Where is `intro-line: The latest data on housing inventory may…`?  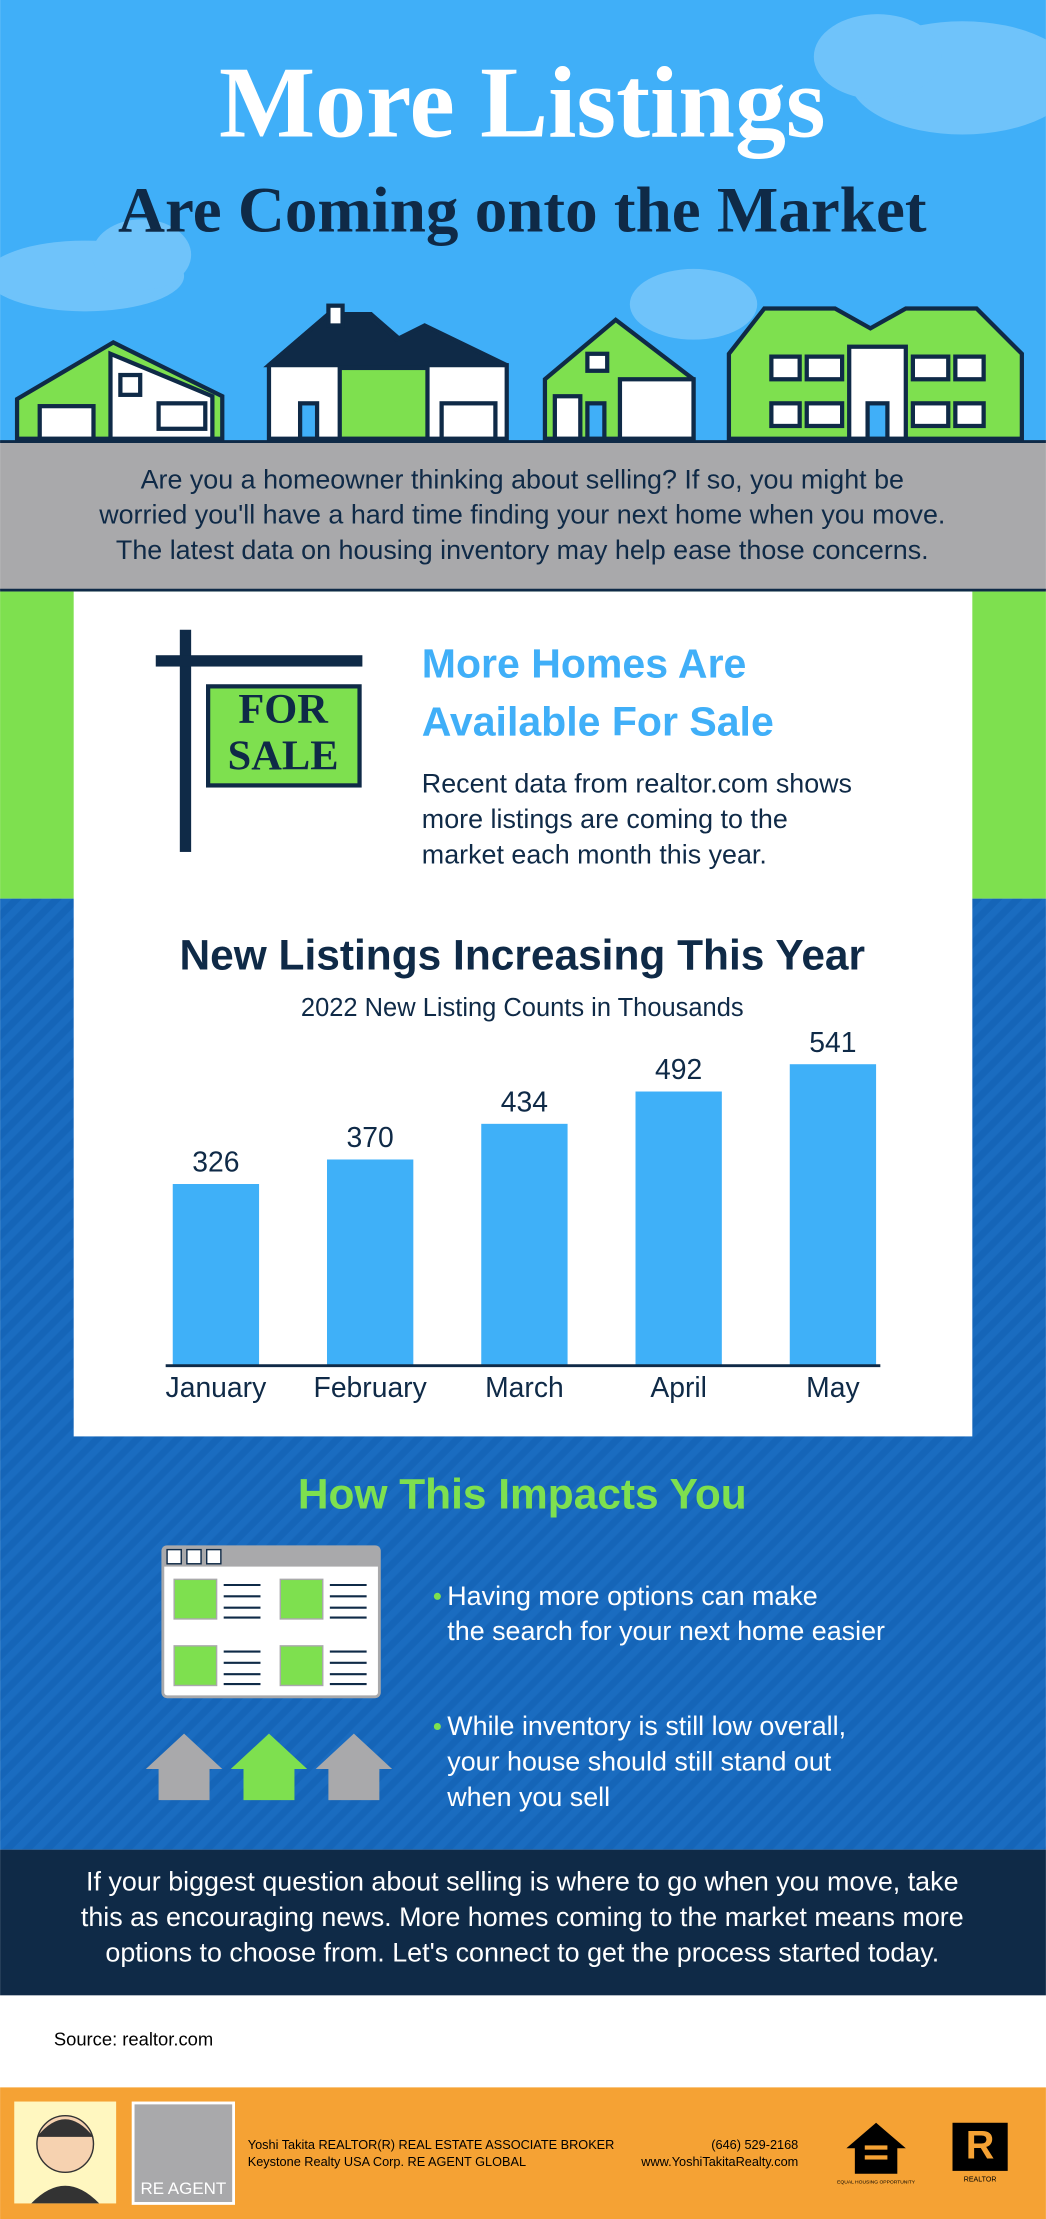
intro-line: The latest data on housing inventory may… is located at coordinates (522, 550).